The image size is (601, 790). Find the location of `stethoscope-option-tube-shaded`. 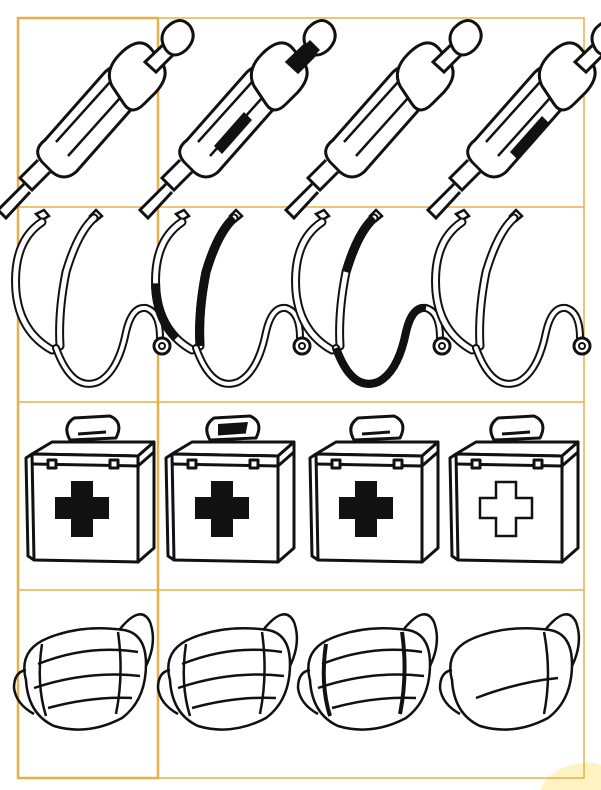

stethoscope-option-tube-shaded is located at coordinates (233, 297).